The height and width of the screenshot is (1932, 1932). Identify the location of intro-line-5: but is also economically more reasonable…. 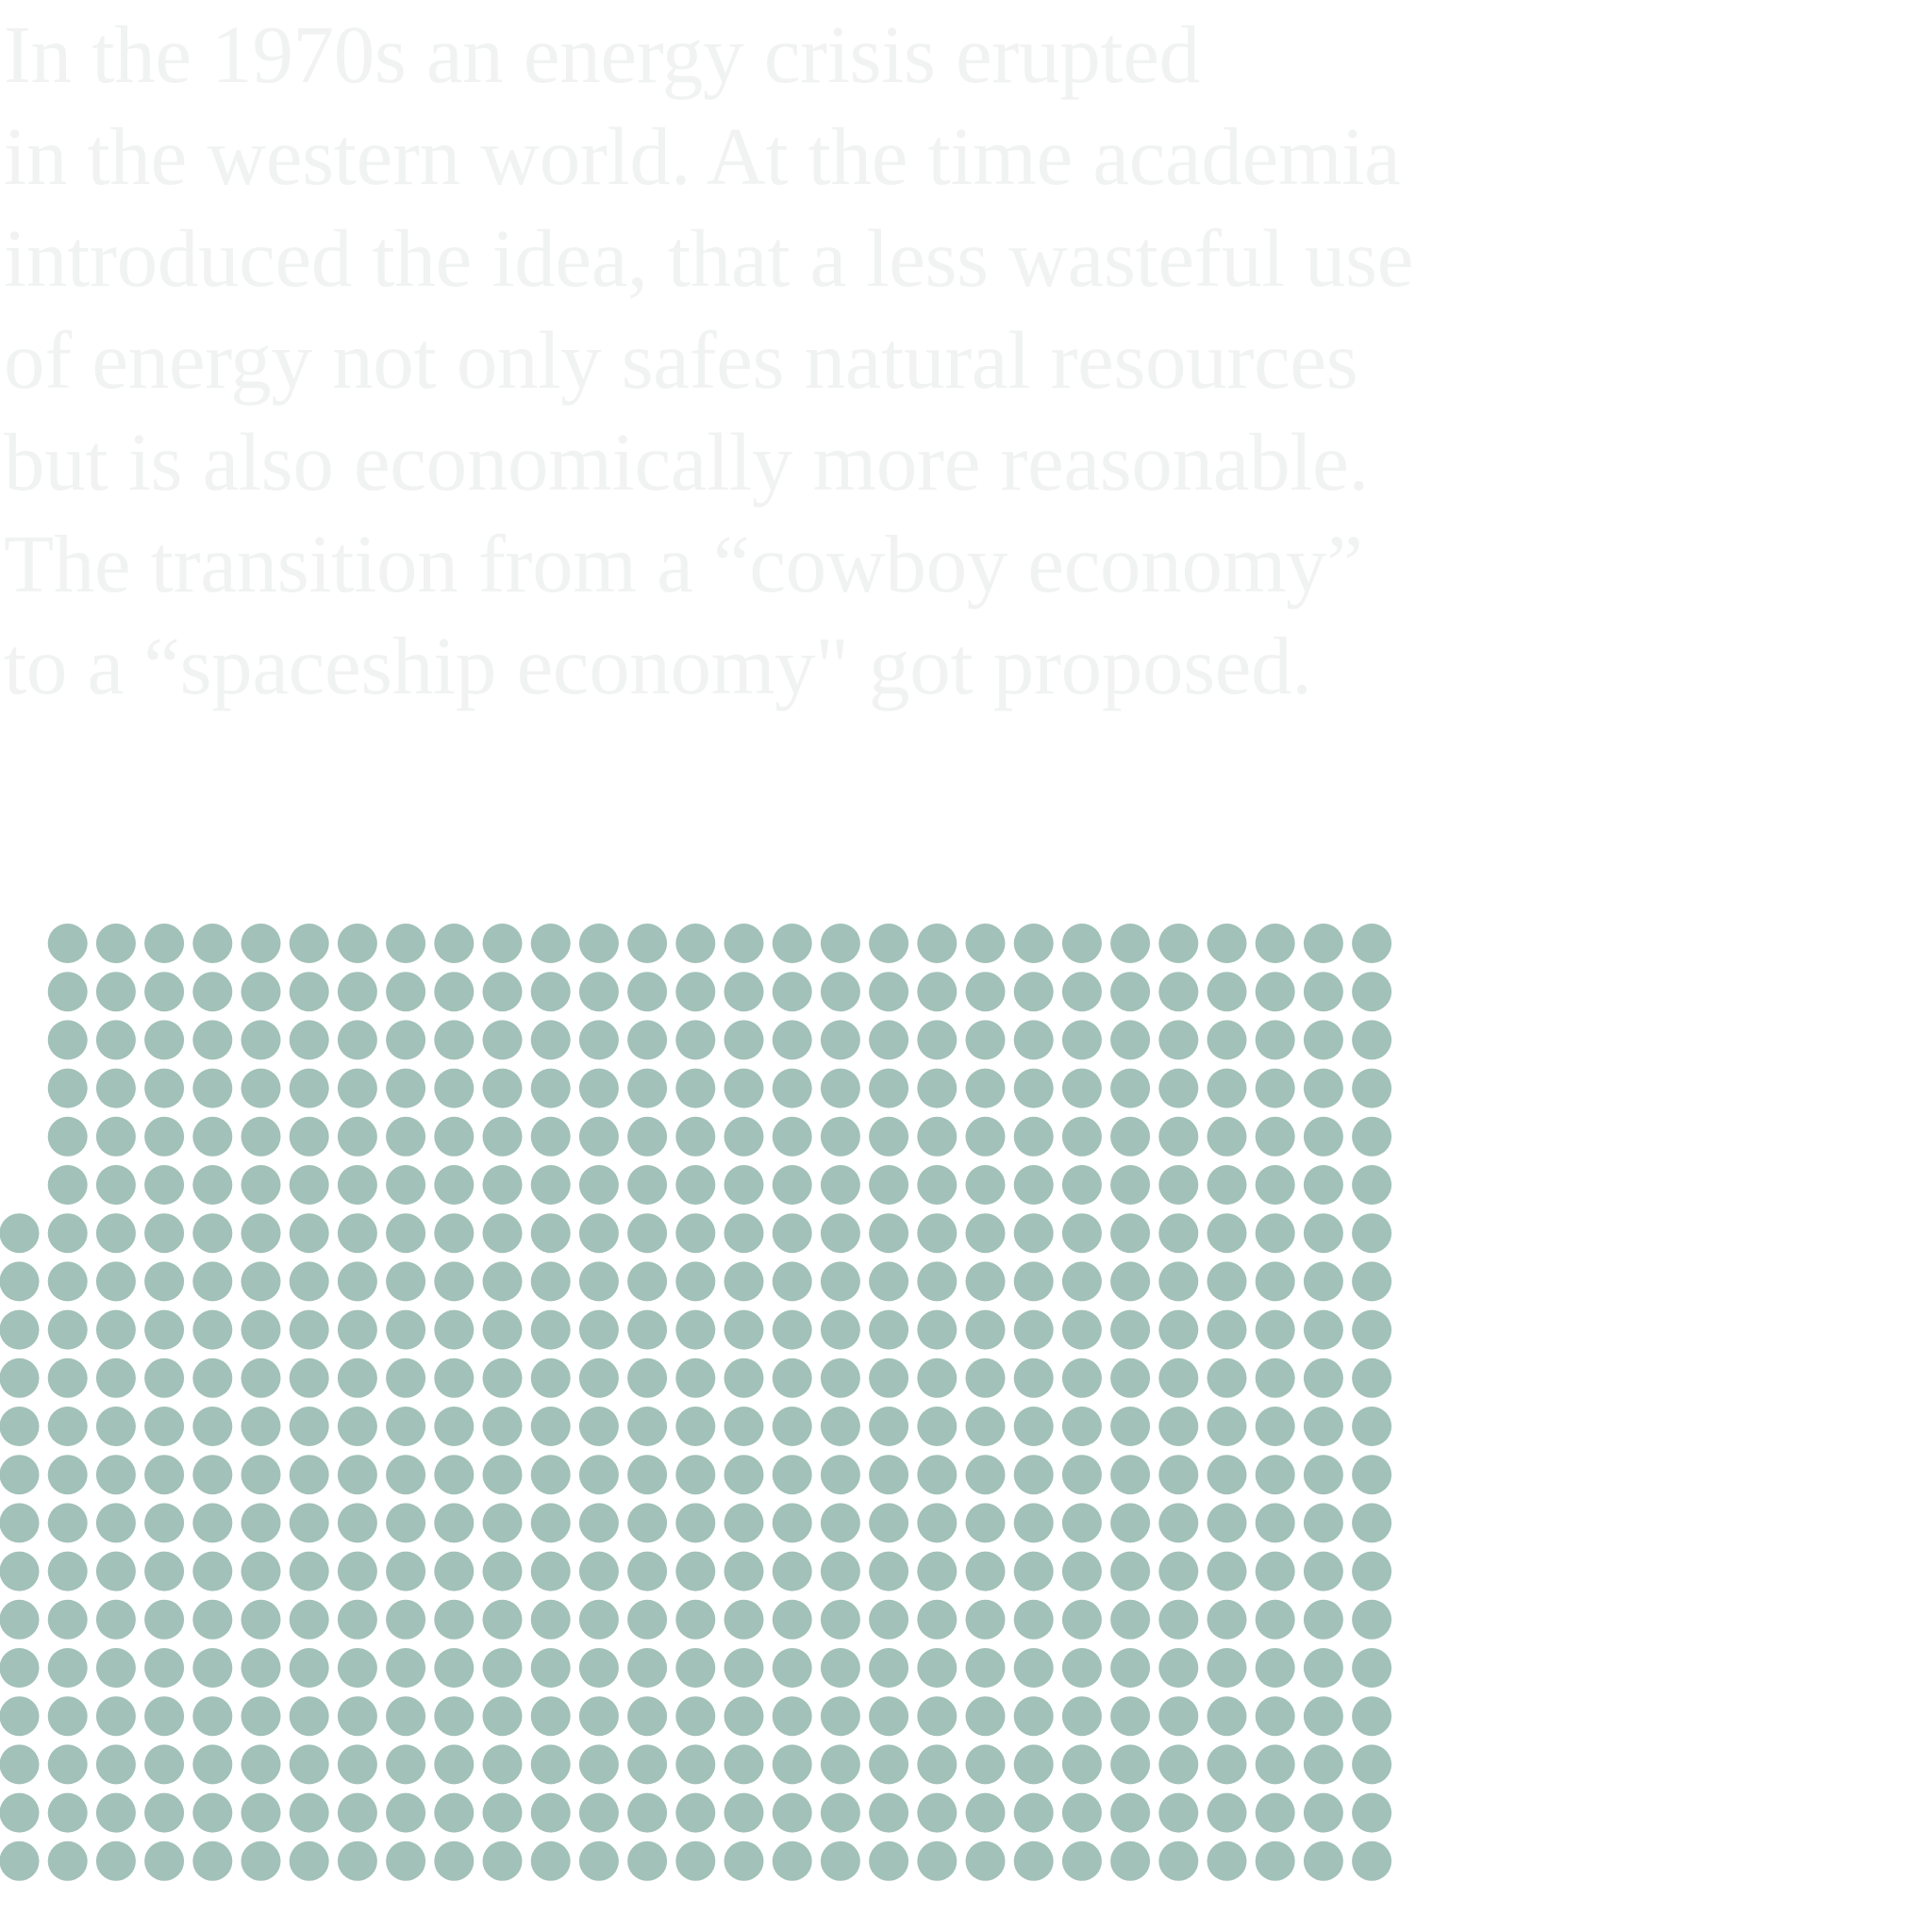
(686, 462).